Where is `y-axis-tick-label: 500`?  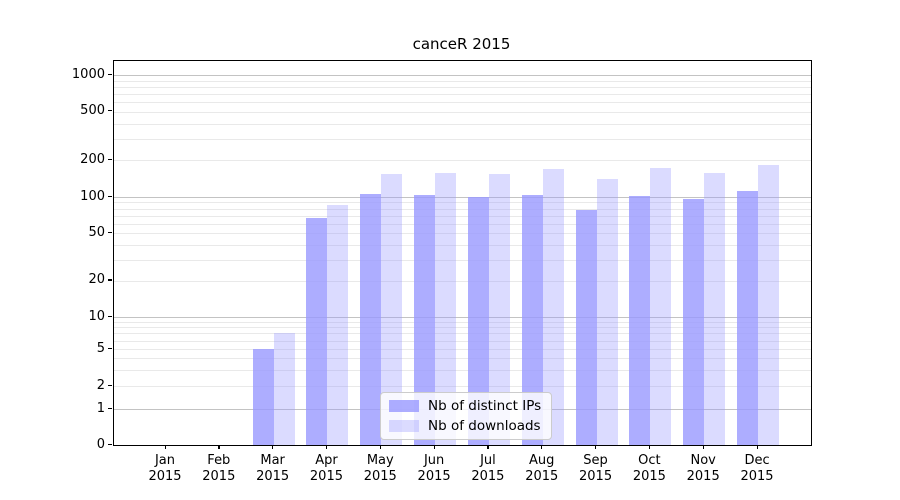
y-axis-tick-label: 500 is located at coordinates (92, 111).